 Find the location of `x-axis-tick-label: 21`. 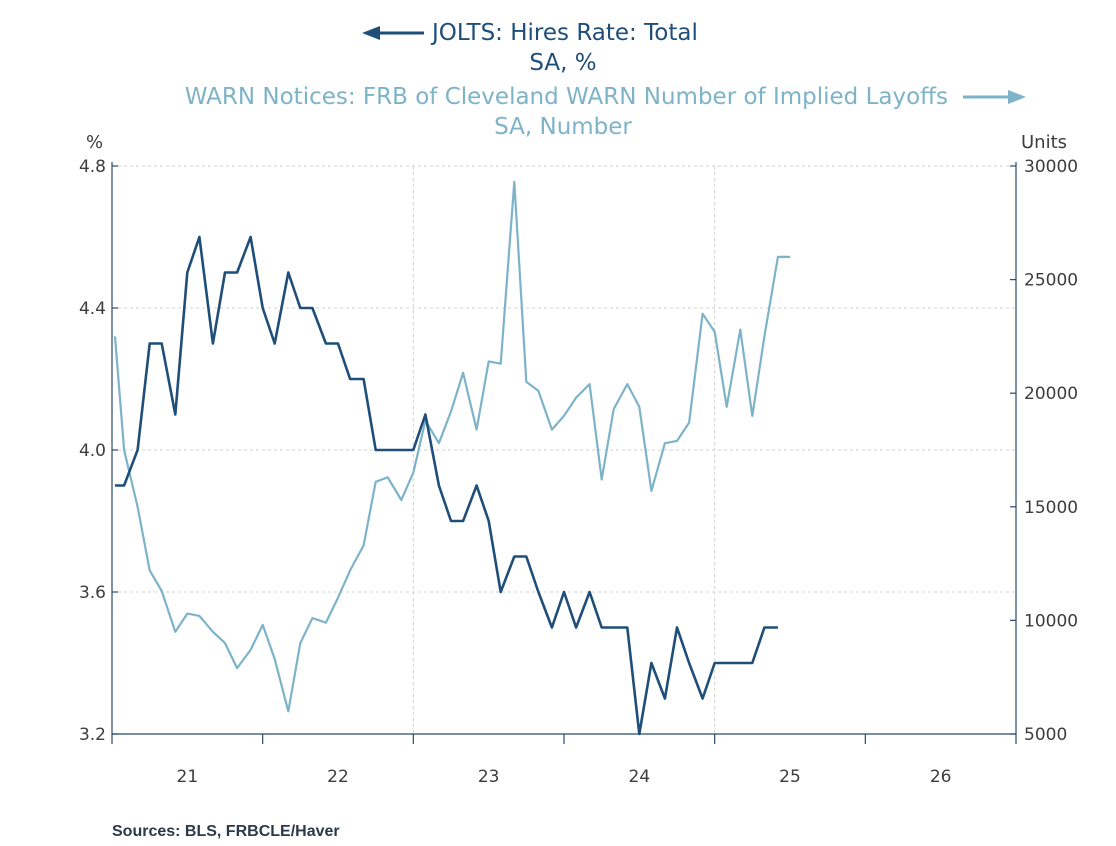

x-axis-tick-label: 21 is located at coordinates (188, 777).